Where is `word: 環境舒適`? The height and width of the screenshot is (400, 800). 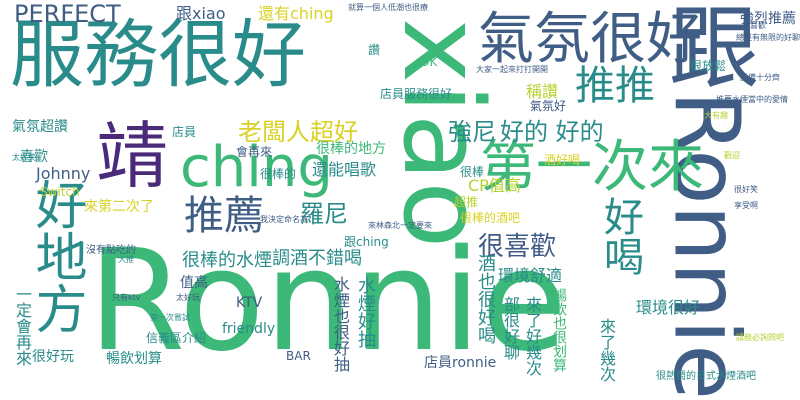 word: 環境舒適 is located at coordinates (530, 275).